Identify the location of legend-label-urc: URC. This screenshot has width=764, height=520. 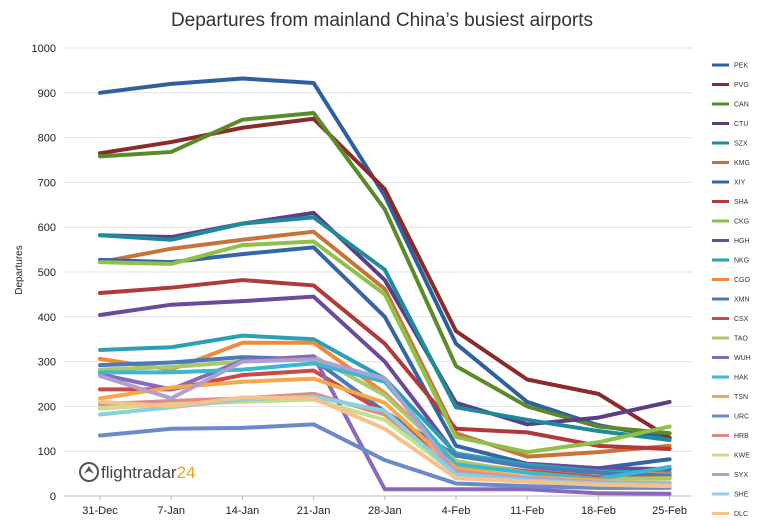
(741, 417).